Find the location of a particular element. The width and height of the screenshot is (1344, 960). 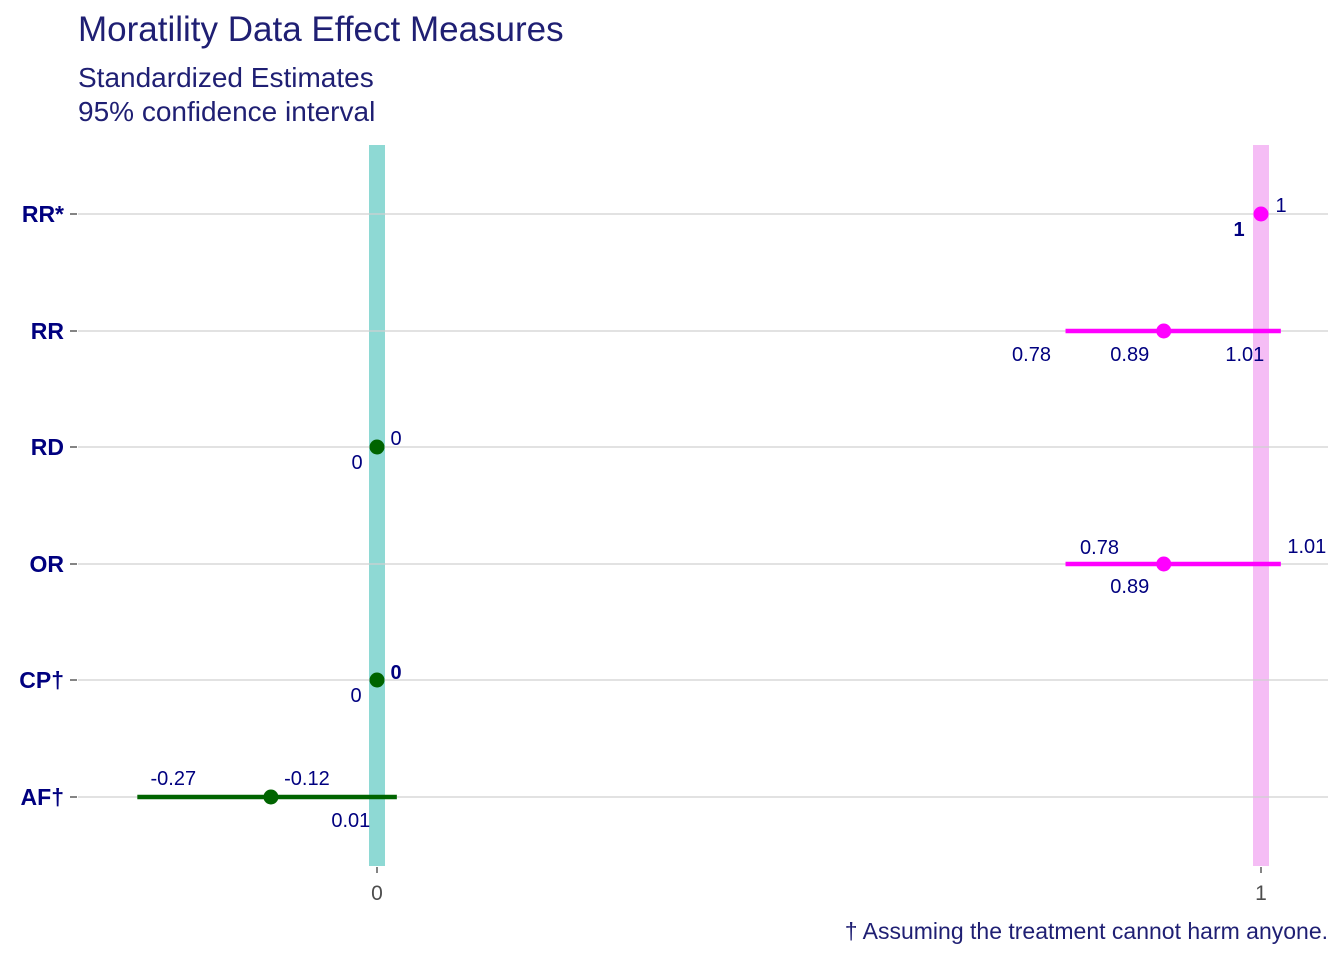

y-tick-label: RD is located at coordinates (47, 447).